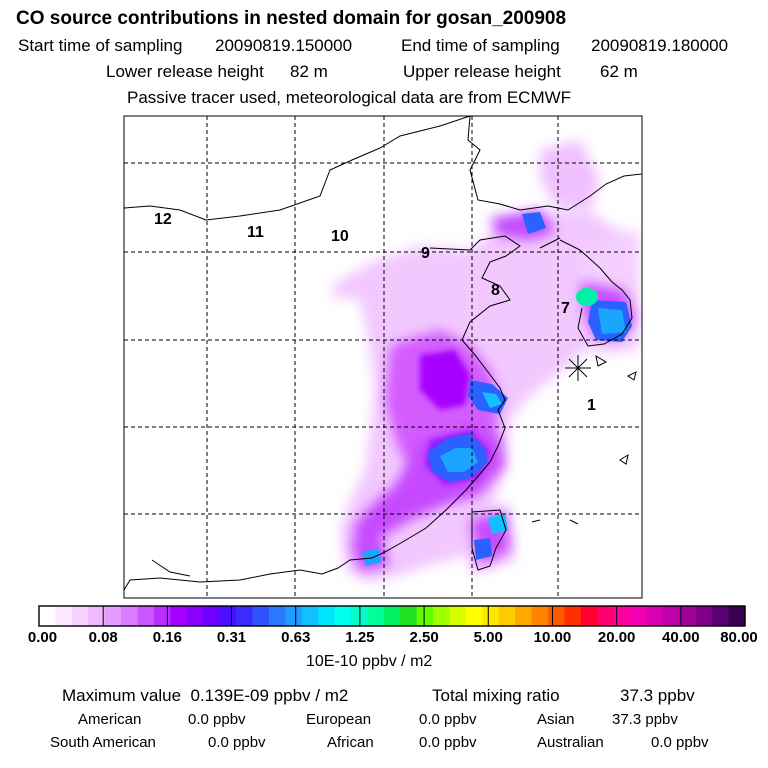  Describe the element at coordinates (425, 253) in the screenshot. I see `region-label-9: 9` at that location.